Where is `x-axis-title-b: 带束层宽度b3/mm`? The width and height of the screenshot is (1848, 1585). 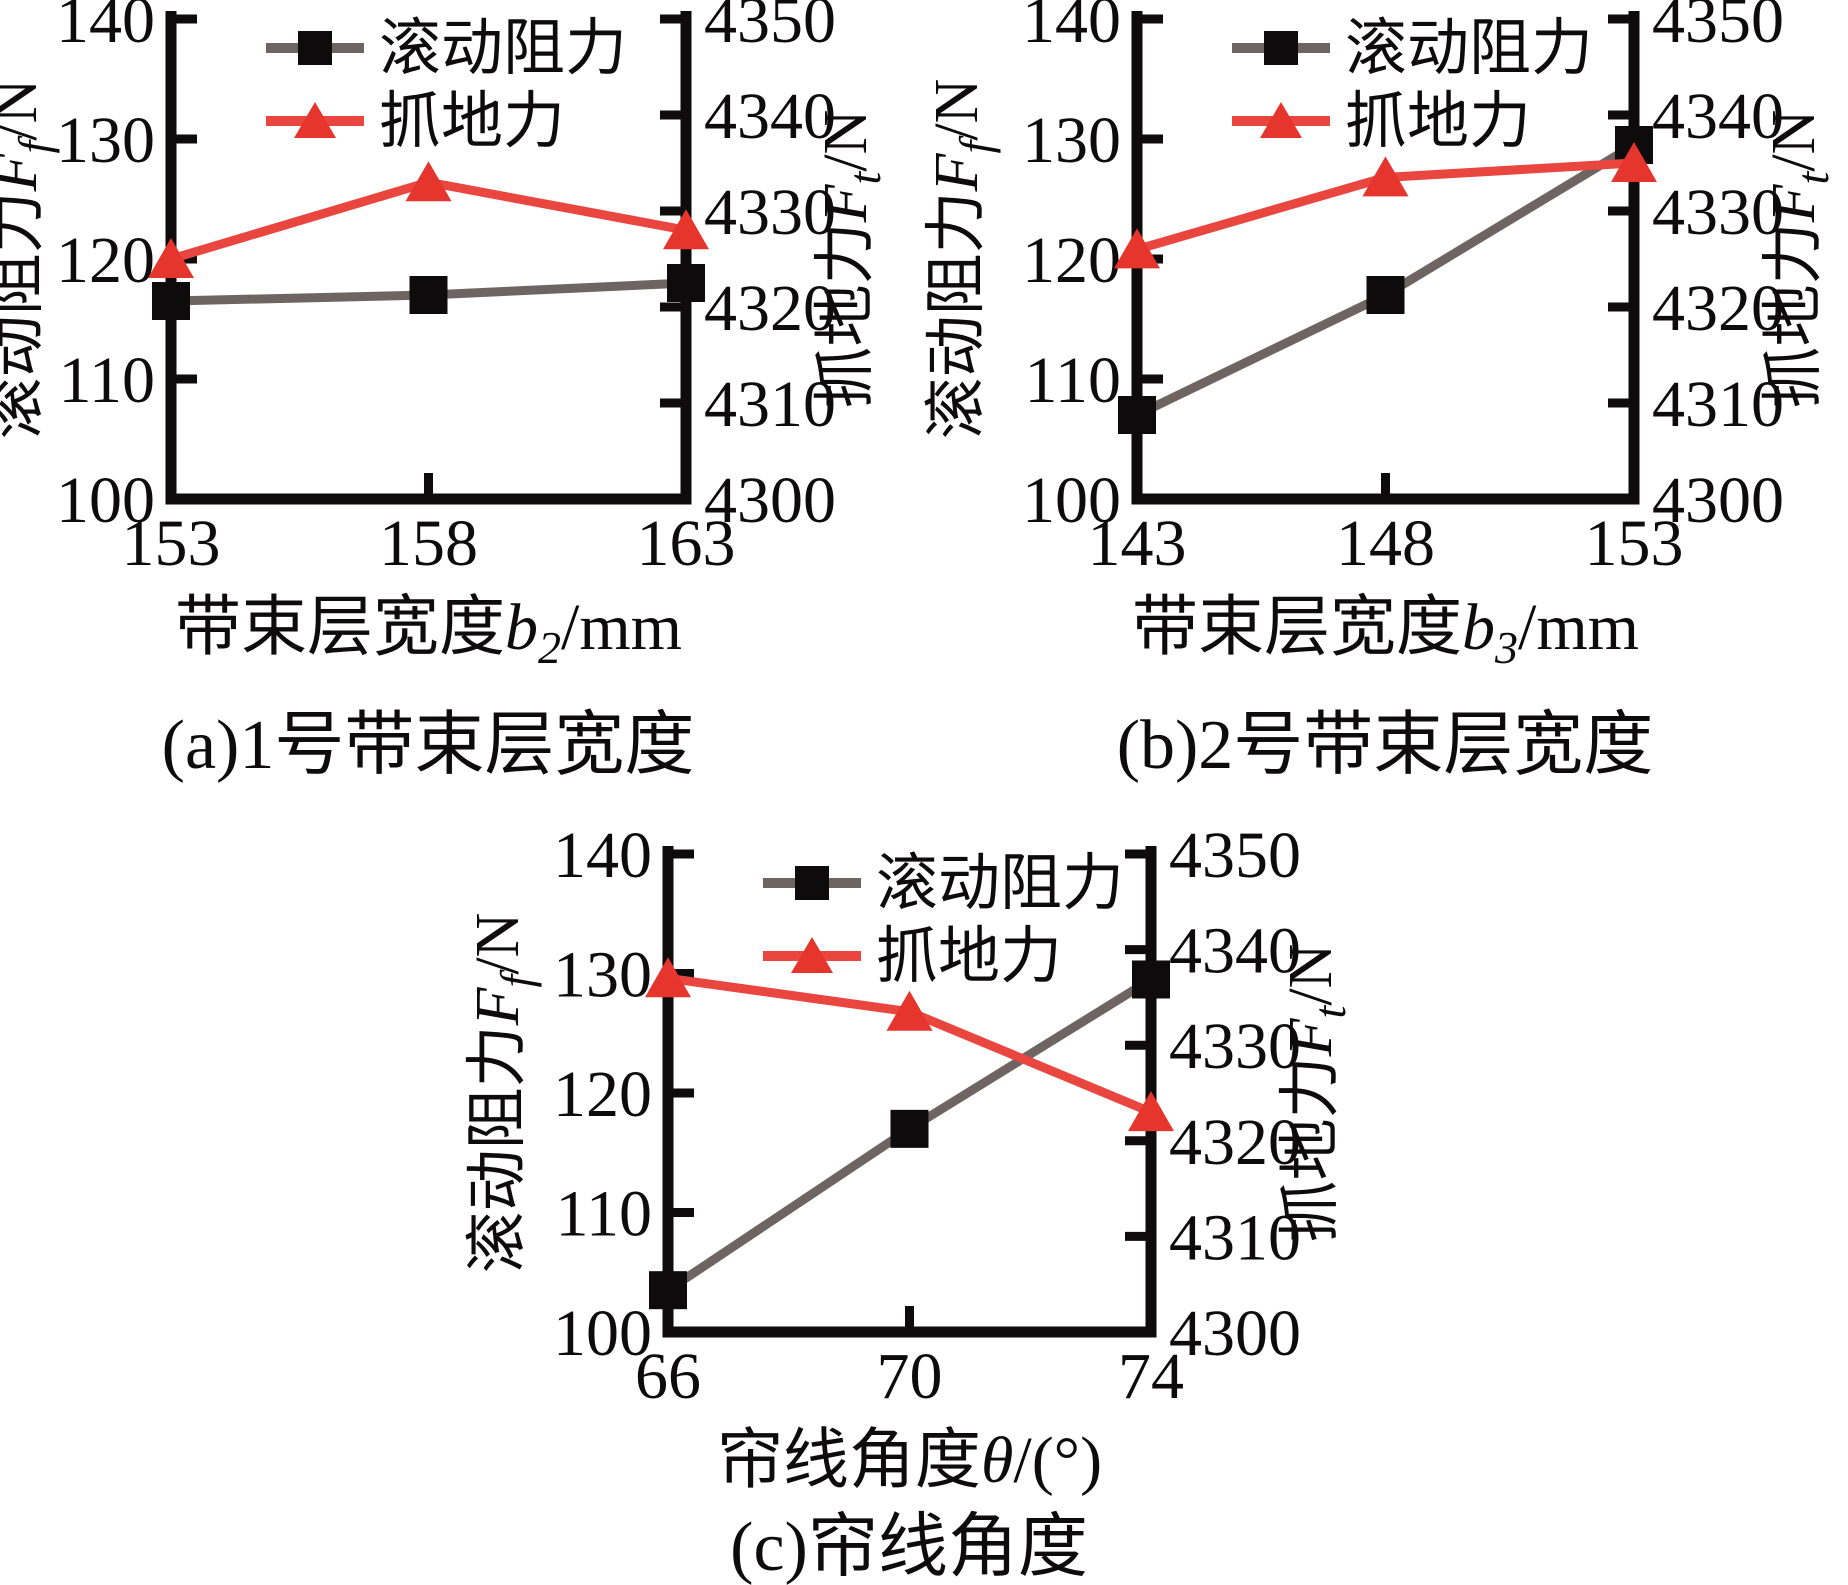 x-axis-title-b: 带束层宽度b3/mm is located at coordinates (1385, 632).